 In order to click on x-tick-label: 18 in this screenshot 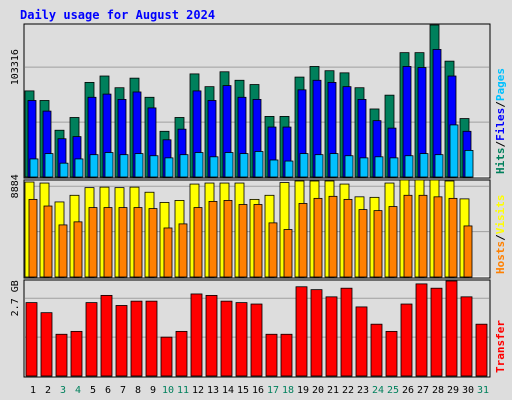, I will do `click(288, 390)`.